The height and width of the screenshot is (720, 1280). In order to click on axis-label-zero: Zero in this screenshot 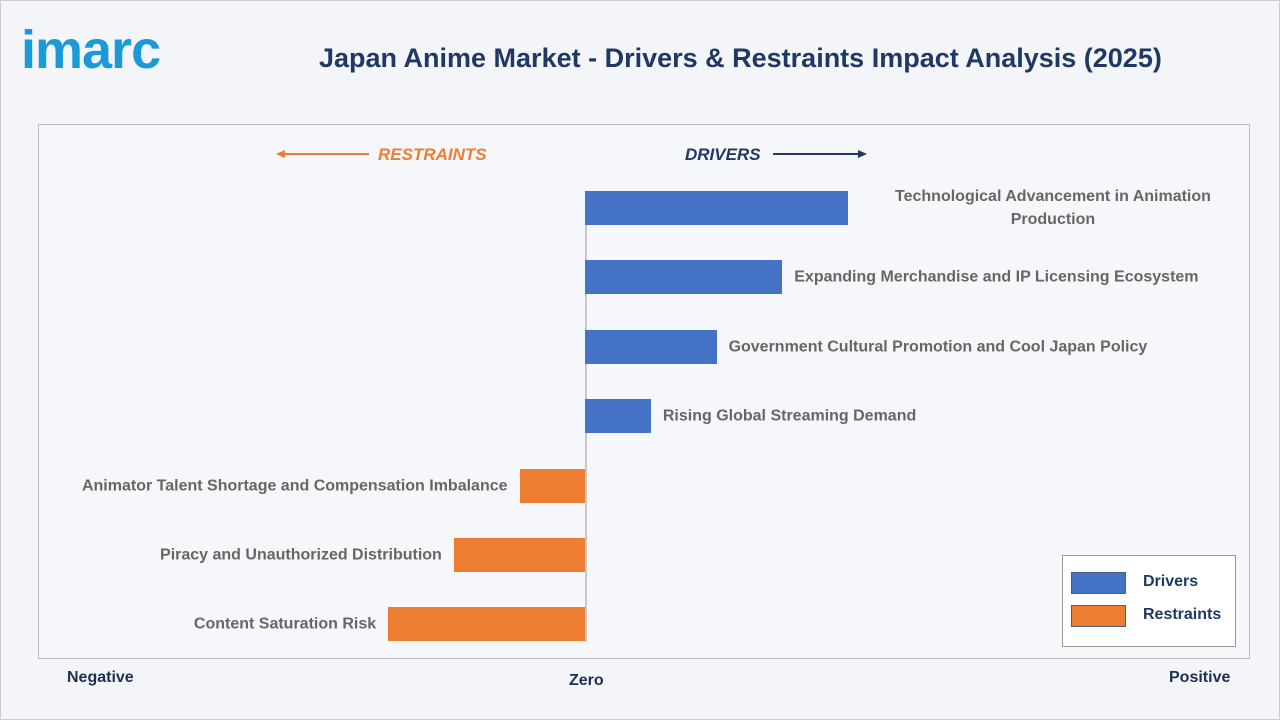, I will do `click(586, 680)`.